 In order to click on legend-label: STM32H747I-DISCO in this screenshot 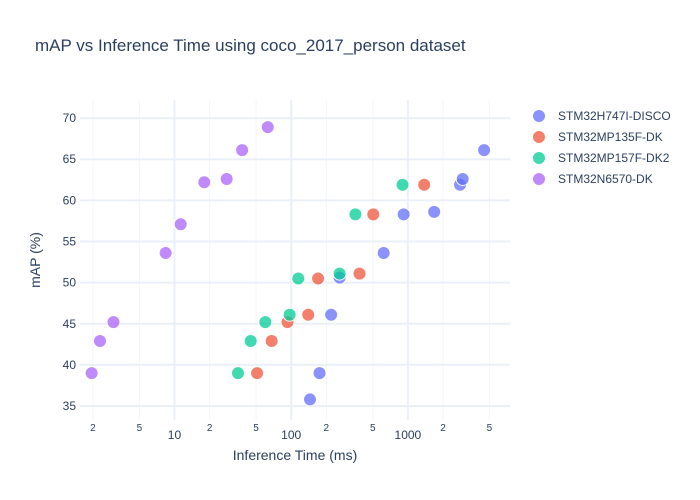, I will do `click(614, 116)`.